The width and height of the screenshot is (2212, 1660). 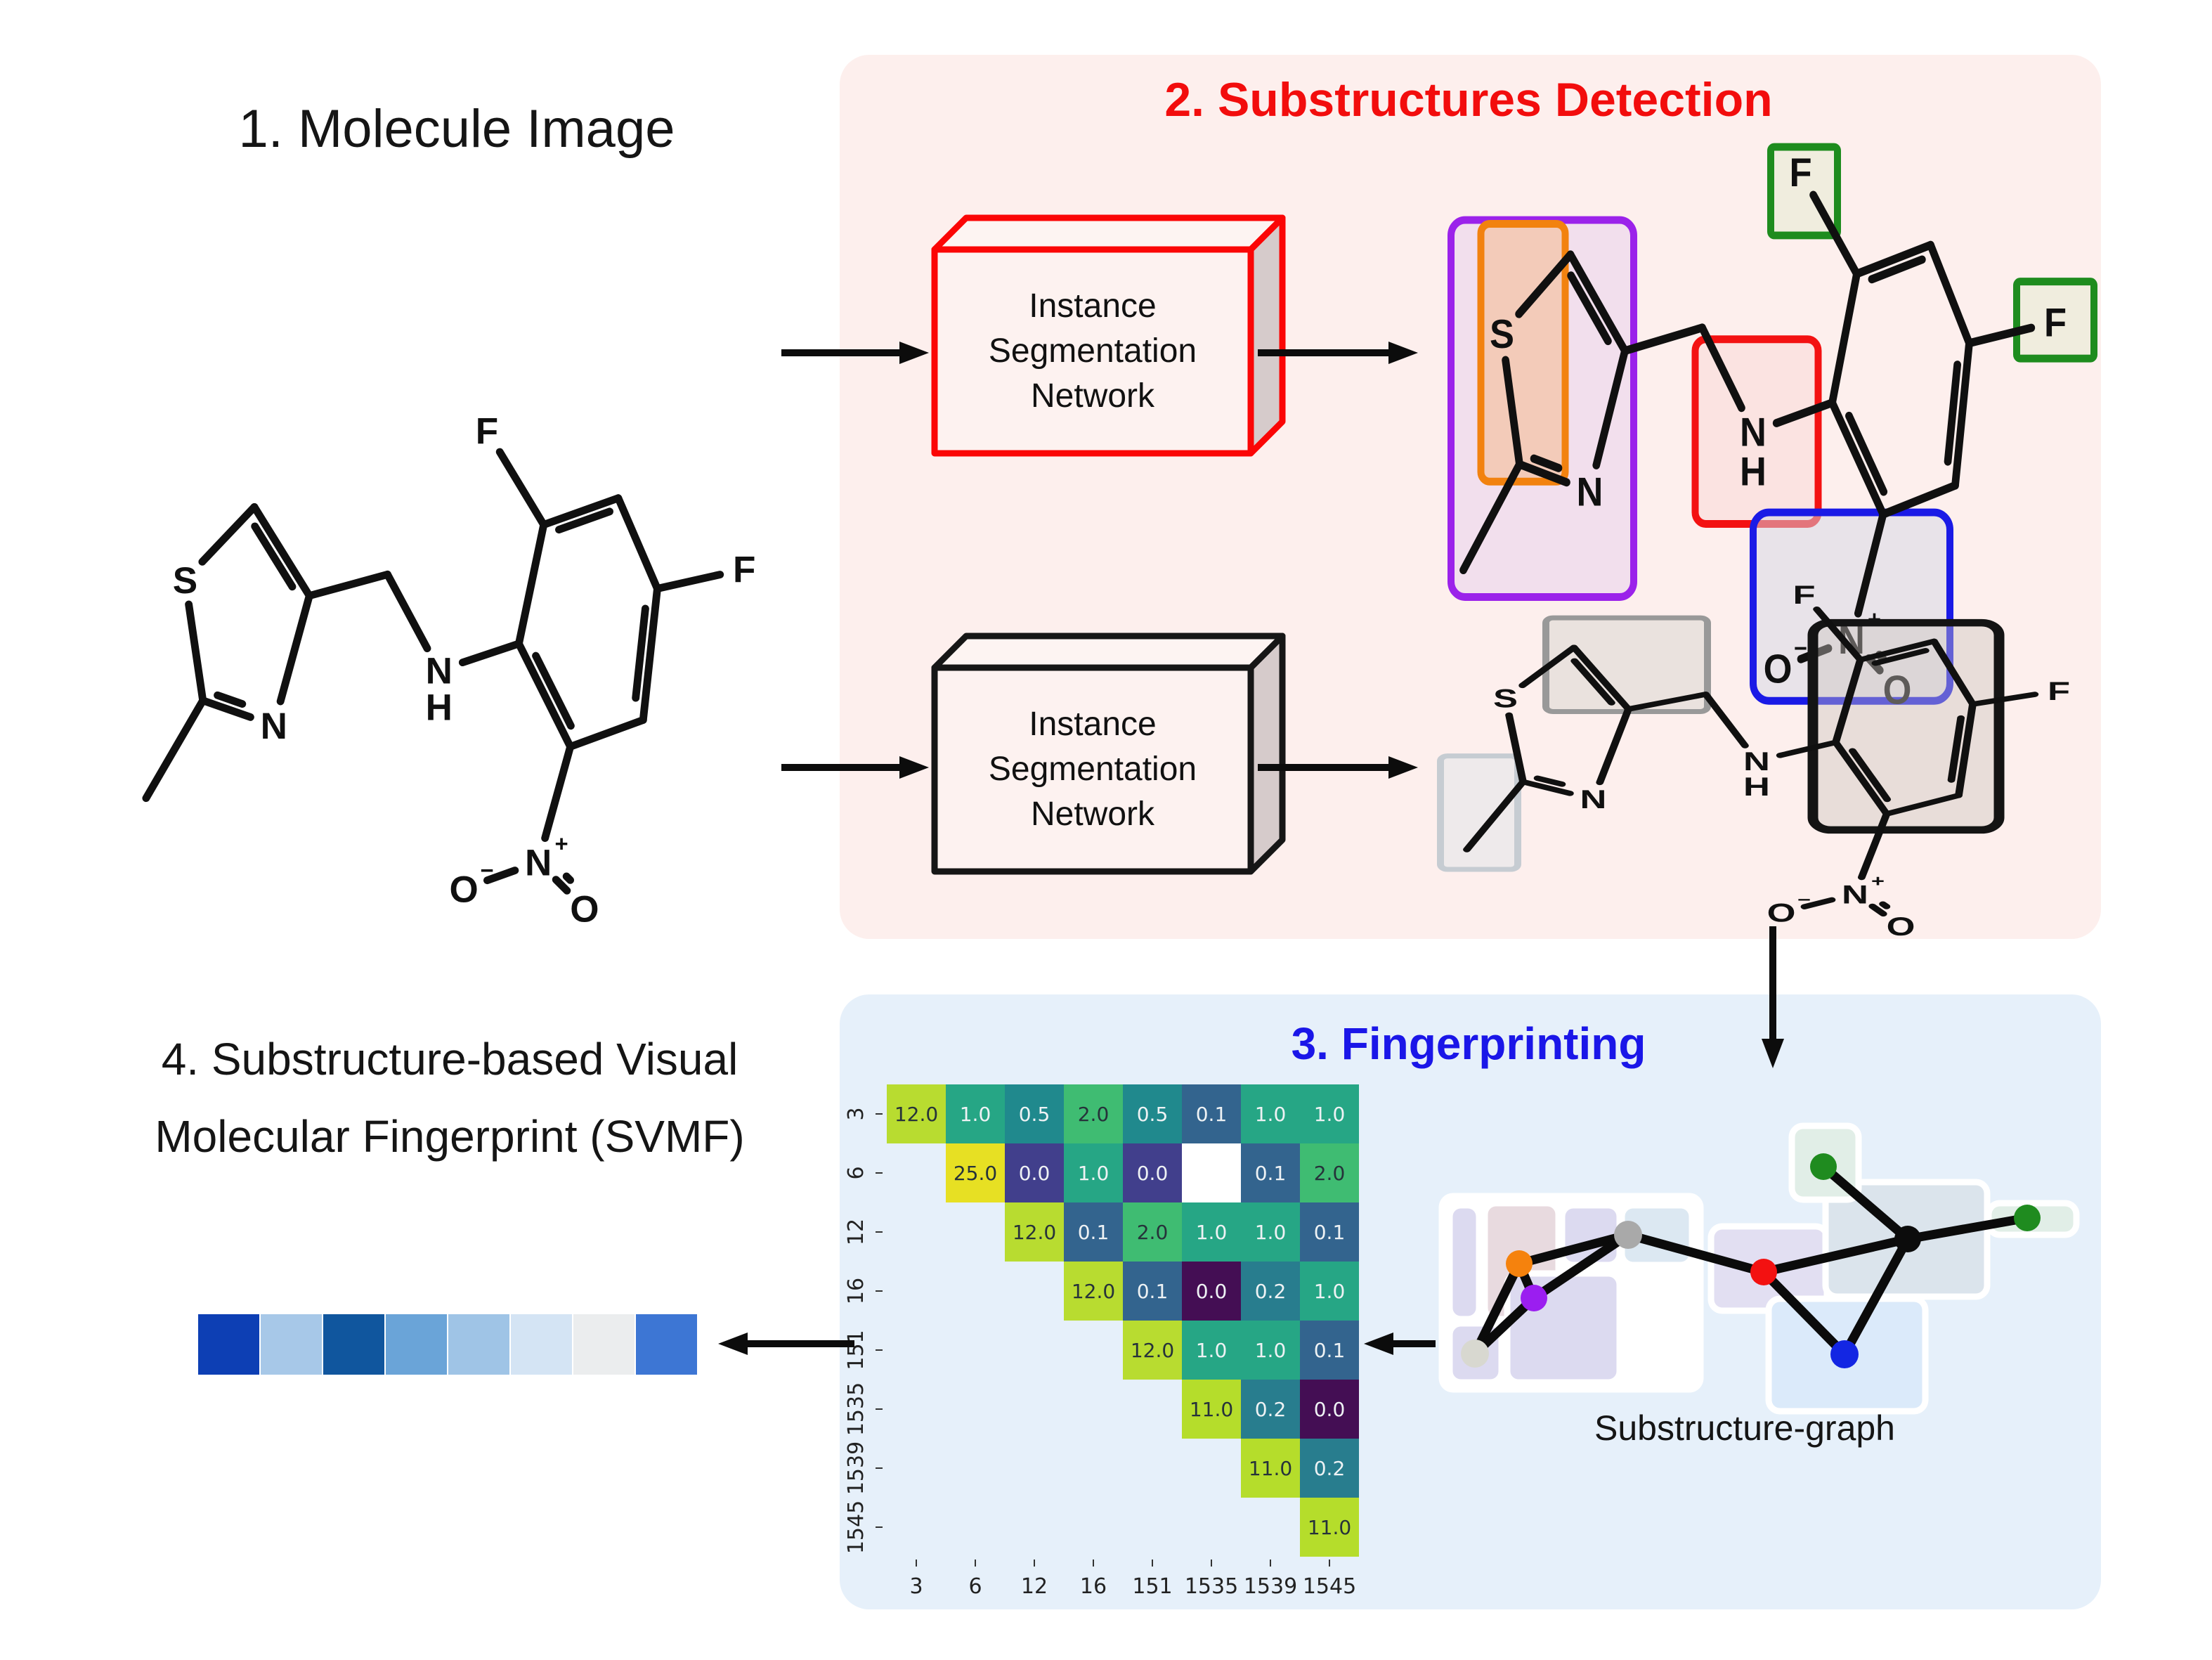 What do you see at coordinates (1093, 351) in the screenshot?
I see `isn1-label: Instance Segmentation Network` at bounding box center [1093, 351].